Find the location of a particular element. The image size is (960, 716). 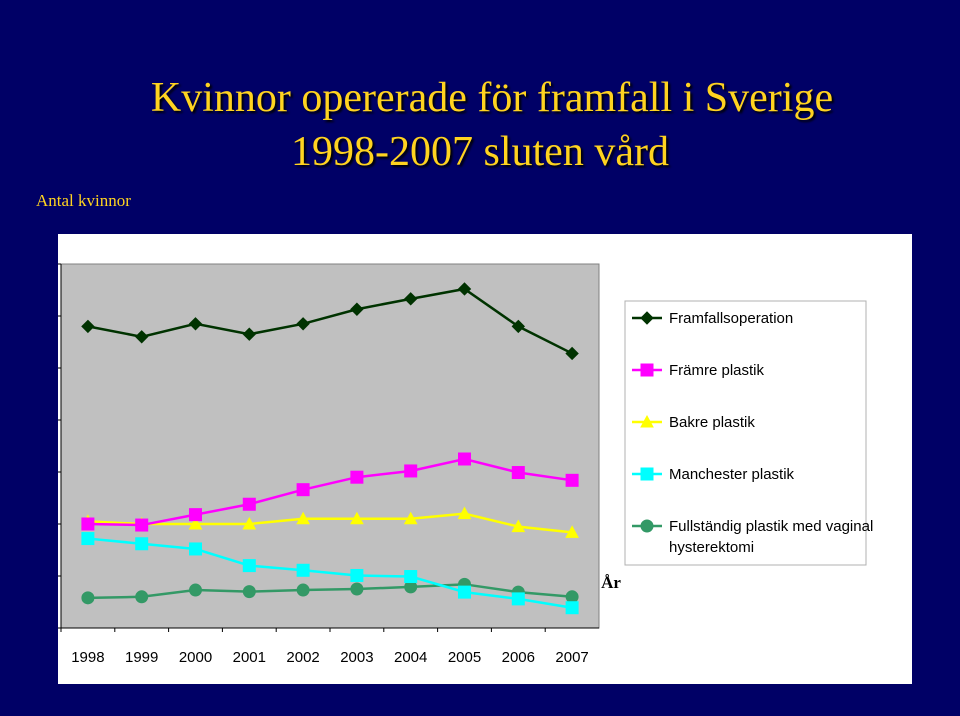

x-tick-label: 2000 is located at coordinates (195, 657).